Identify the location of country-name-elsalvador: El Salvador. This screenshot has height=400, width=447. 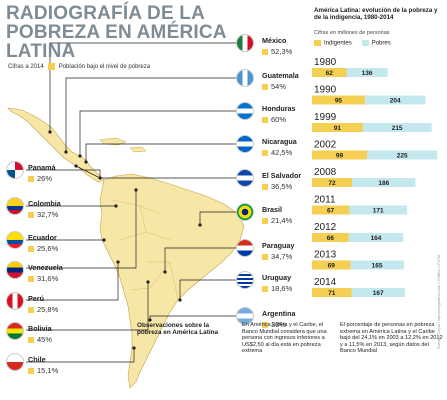
(282, 175).